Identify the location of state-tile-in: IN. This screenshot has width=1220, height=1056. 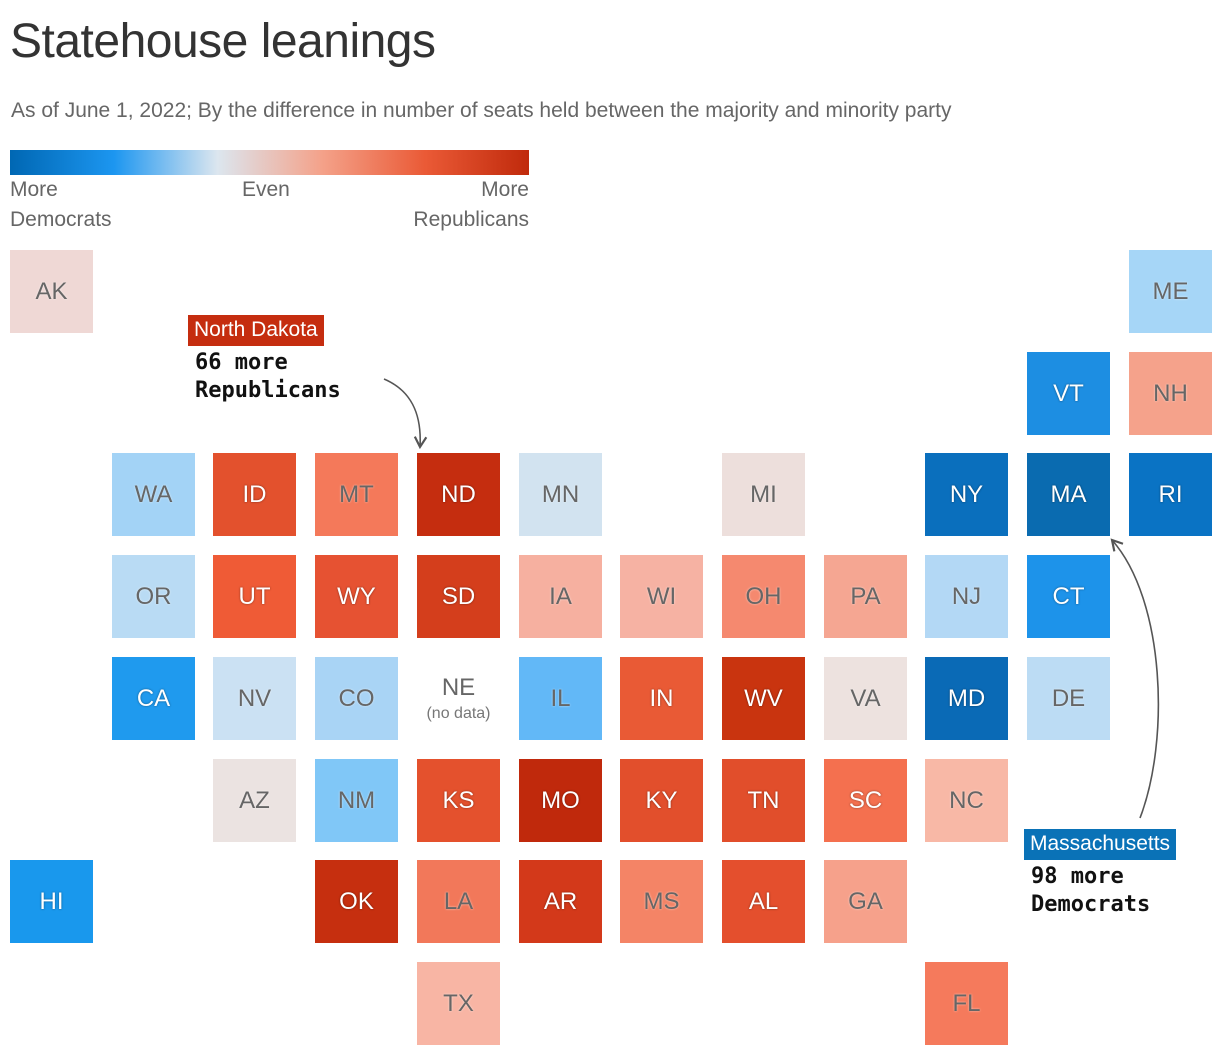
(661, 698).